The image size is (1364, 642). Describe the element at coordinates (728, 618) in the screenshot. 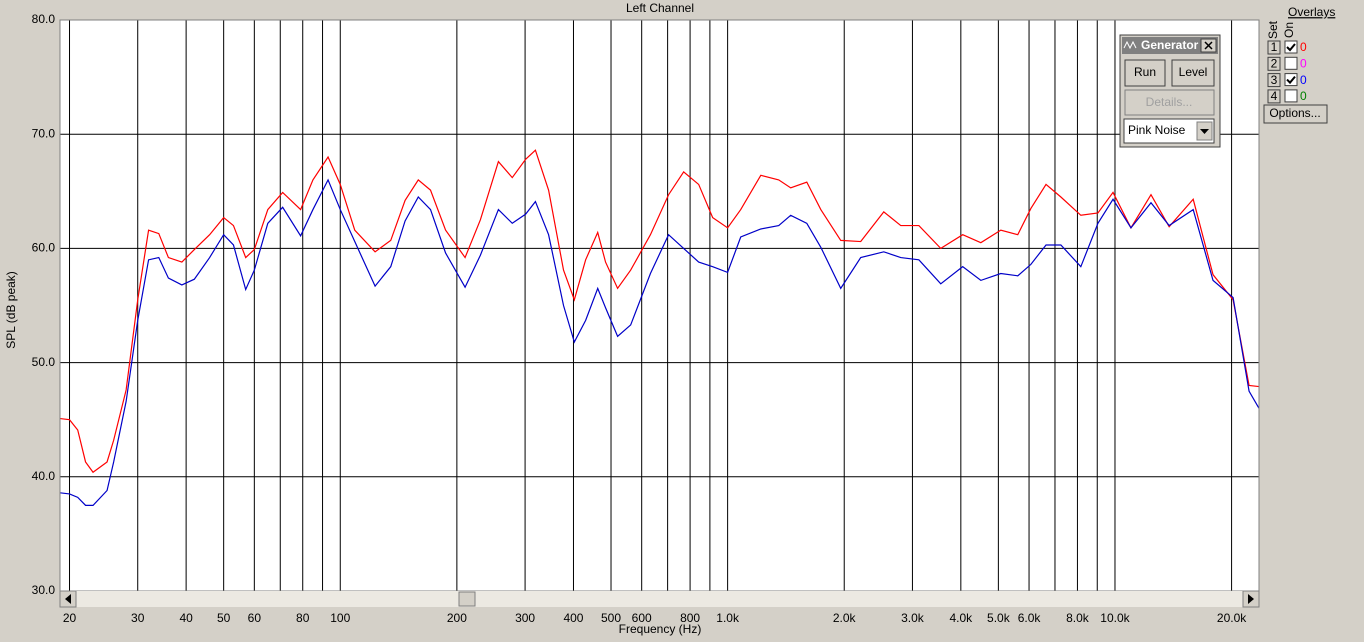

I see `x-tick-label: 1.0k` at that location.